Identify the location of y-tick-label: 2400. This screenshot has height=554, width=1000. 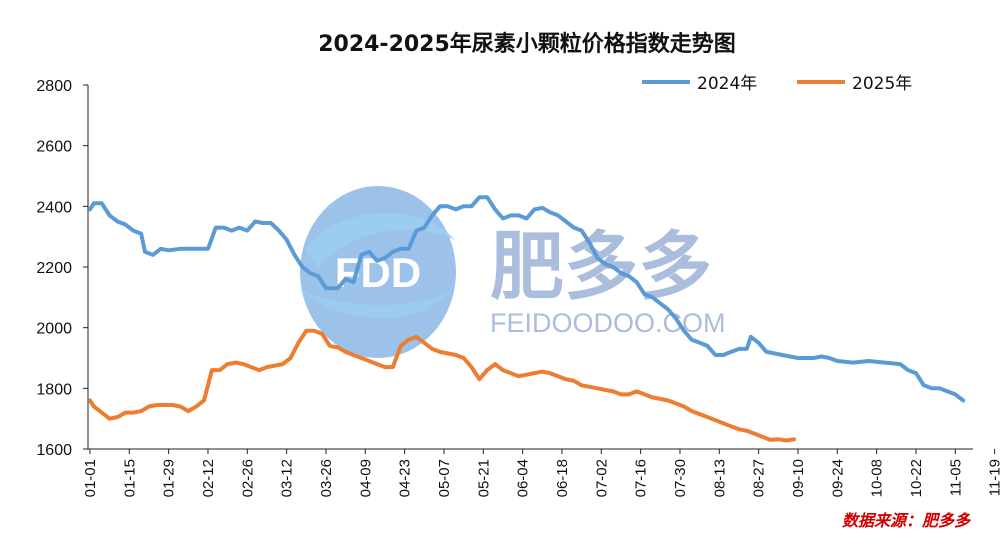
(54, 207).